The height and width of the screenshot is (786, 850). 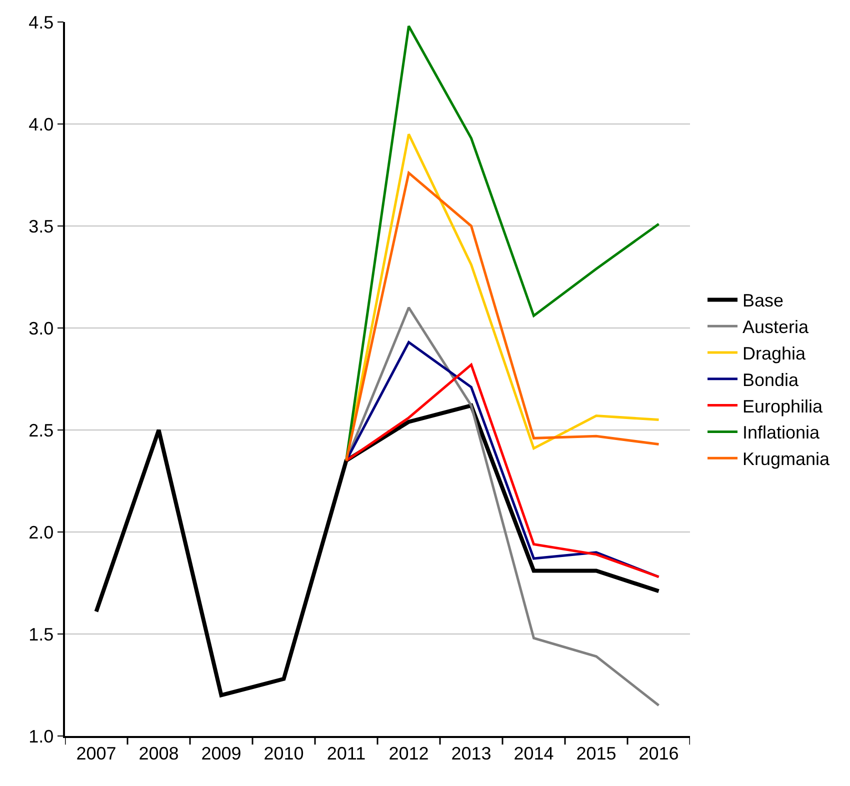 What do you see at coordinates (408, 753) in the screenshot?
I see `x-tick-label: 2012` at bounding box center [408, 753].